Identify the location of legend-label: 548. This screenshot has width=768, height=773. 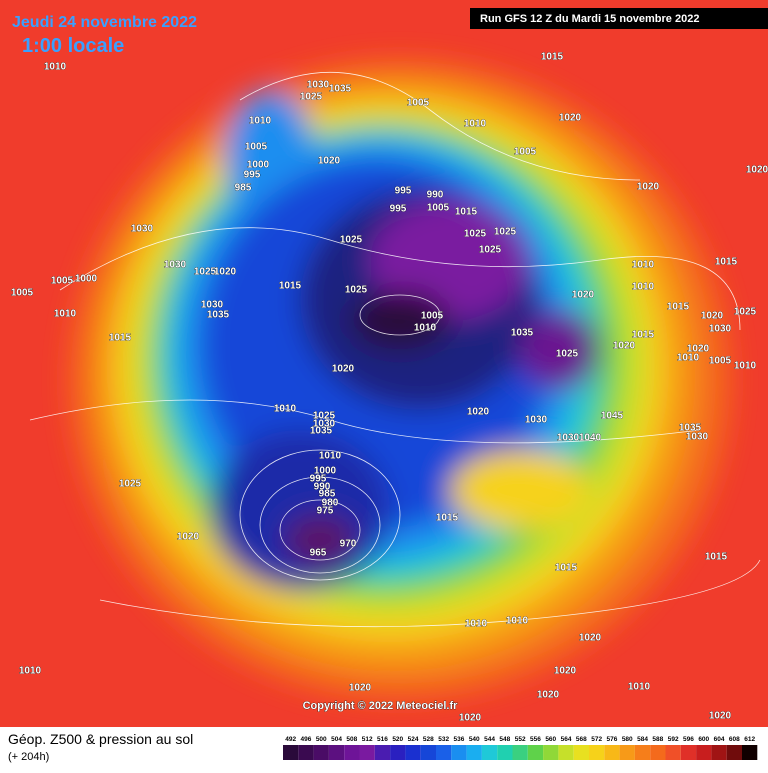
(504, 739).